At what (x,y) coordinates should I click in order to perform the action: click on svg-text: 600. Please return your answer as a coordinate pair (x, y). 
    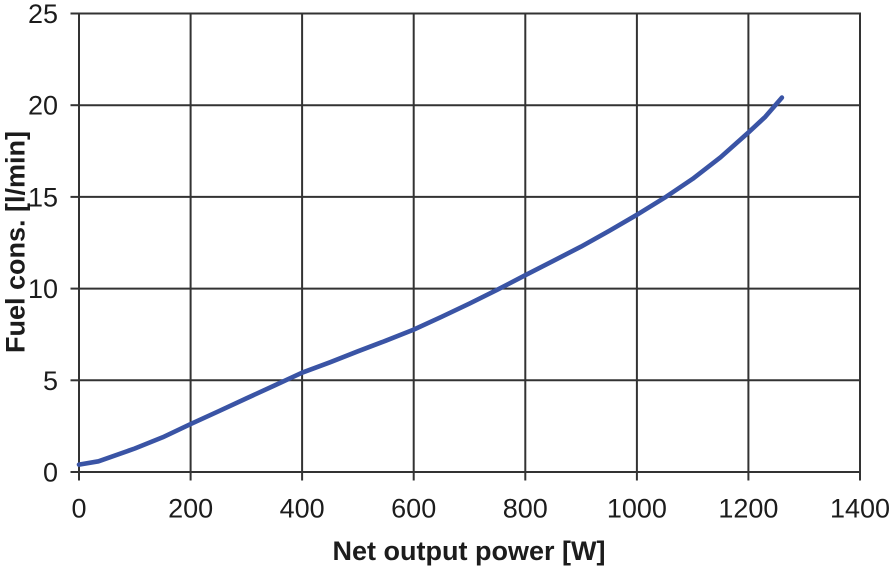
    Looking at the image, I should click on (413, 508).